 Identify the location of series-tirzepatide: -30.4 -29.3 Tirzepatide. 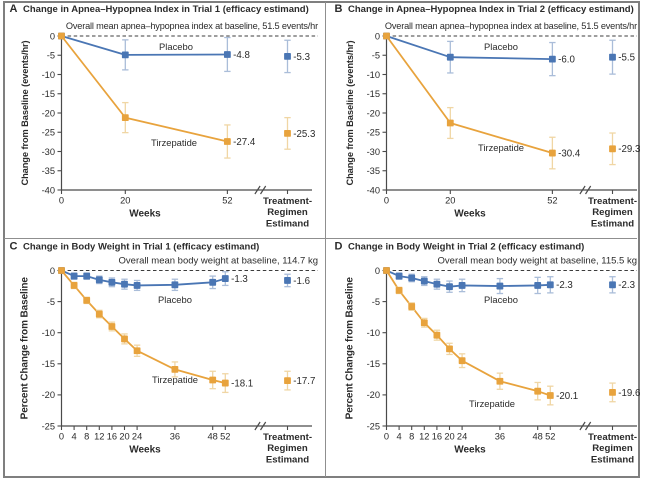
(511, 101).